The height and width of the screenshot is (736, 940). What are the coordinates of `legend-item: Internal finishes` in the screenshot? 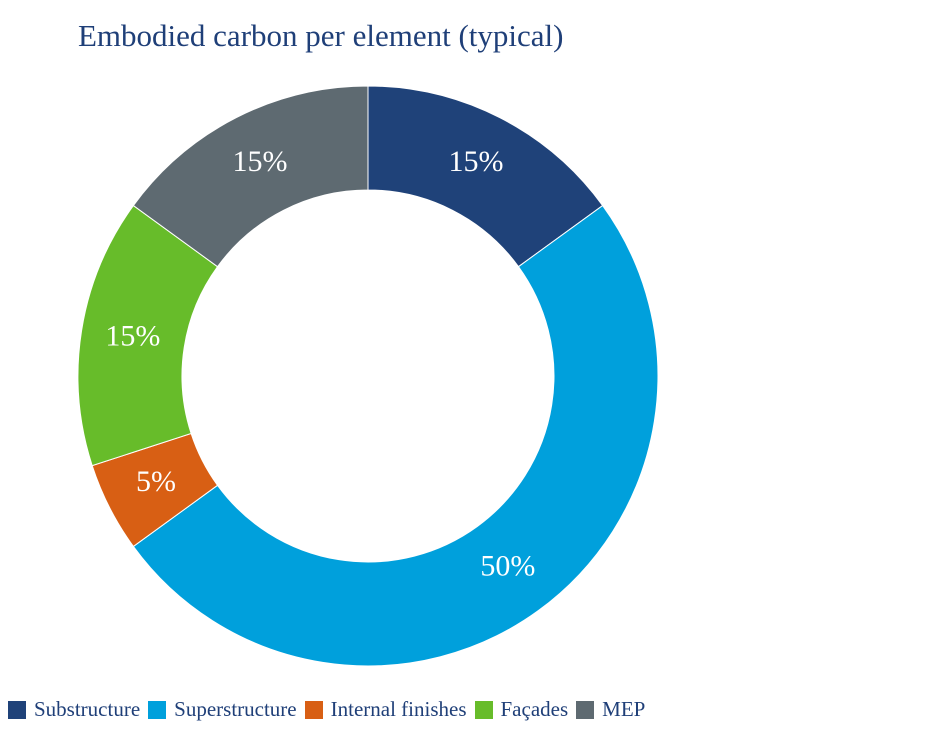 It's located at (385, 709).